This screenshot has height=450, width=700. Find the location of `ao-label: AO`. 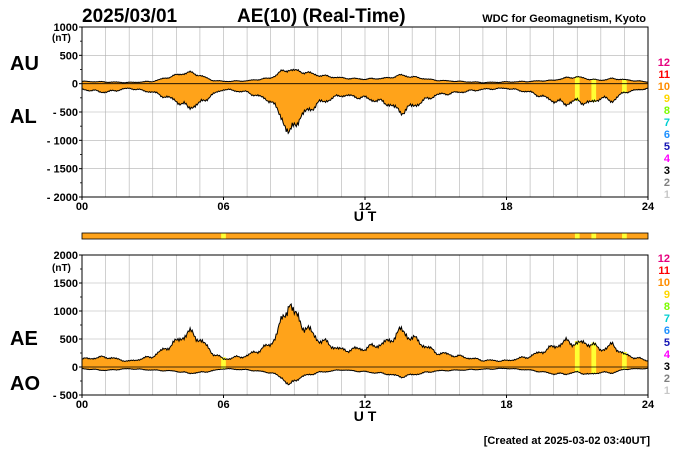

ao-label: AO is located at coordinates (25, 384).